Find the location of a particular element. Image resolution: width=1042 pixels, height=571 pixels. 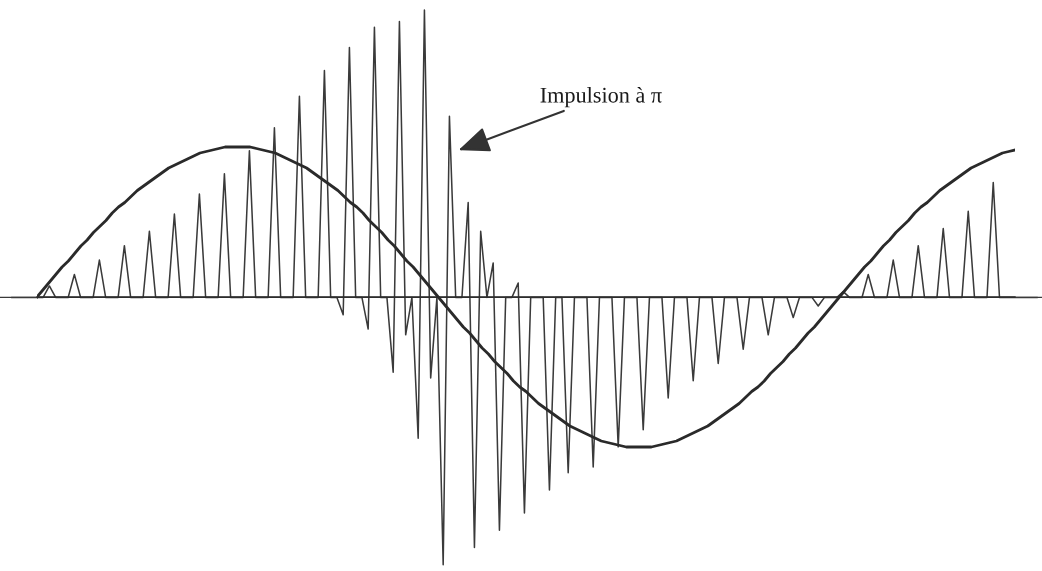

annotation: Impulsion à π is located at coordinates (601, 97).